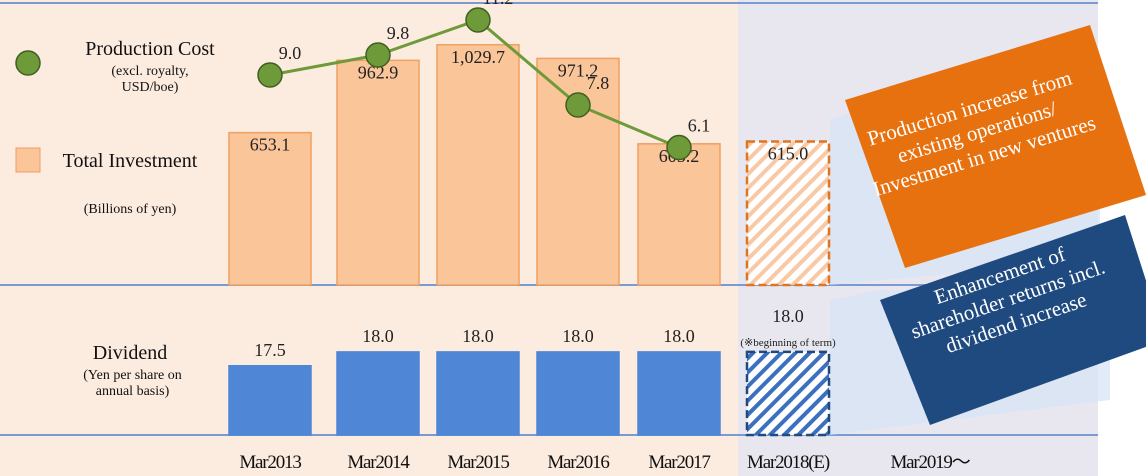 This screenshot has height=476, width=1146. I want to click on legend-sublabel: (Yen per share on annual basis), so click(132, 383).